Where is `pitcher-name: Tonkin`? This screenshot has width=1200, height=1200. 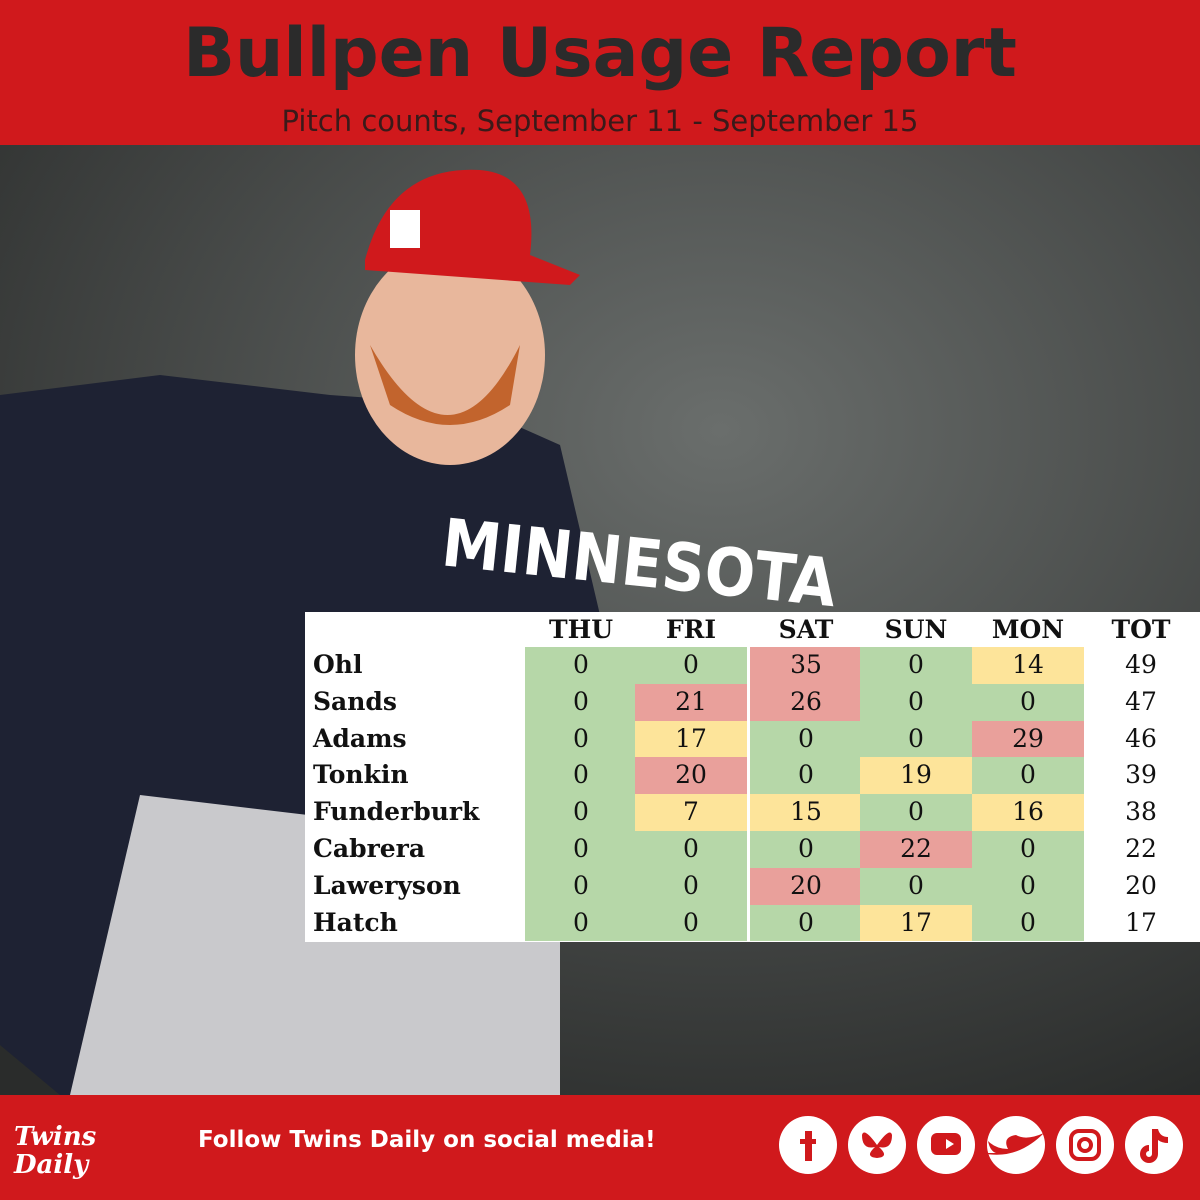 pitcher-name: Tonkin is located at coordinates (361, 775).